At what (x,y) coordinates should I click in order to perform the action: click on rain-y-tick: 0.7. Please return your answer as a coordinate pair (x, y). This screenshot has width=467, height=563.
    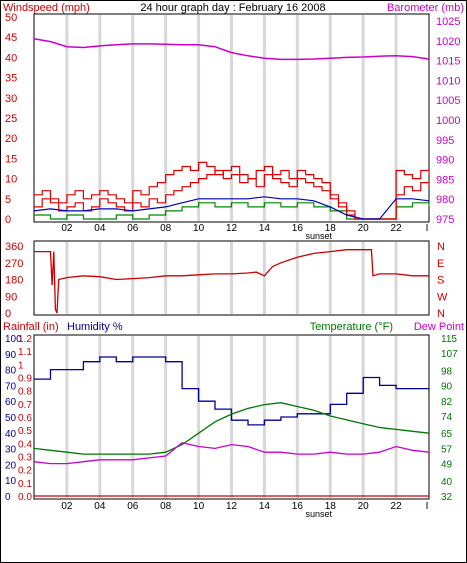
    Looking at the image, I should click on (25, 405).